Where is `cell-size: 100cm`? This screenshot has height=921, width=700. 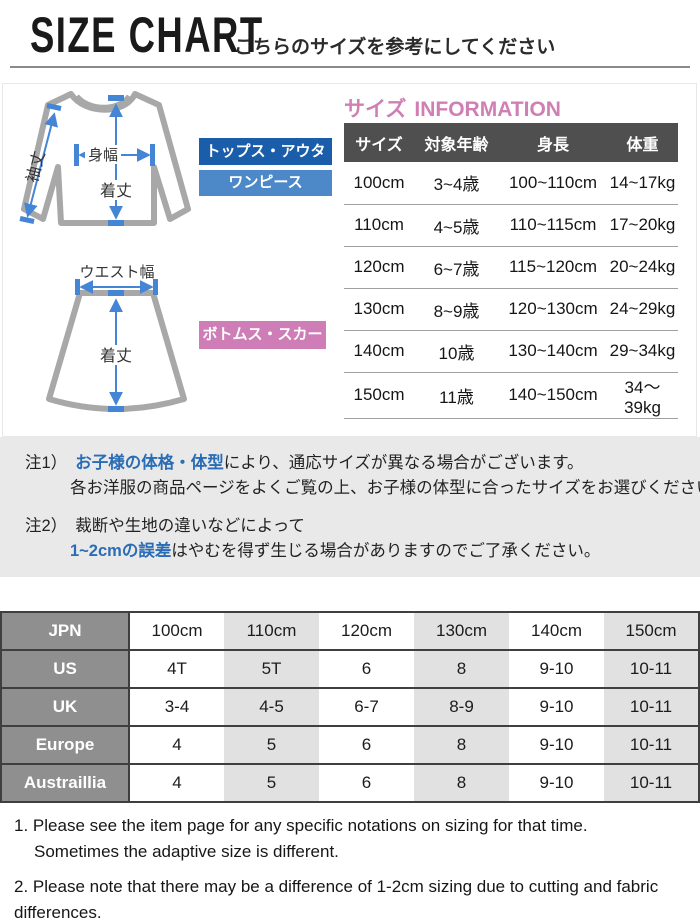 cell-size: 100cm is located at coordinates (379, 183).